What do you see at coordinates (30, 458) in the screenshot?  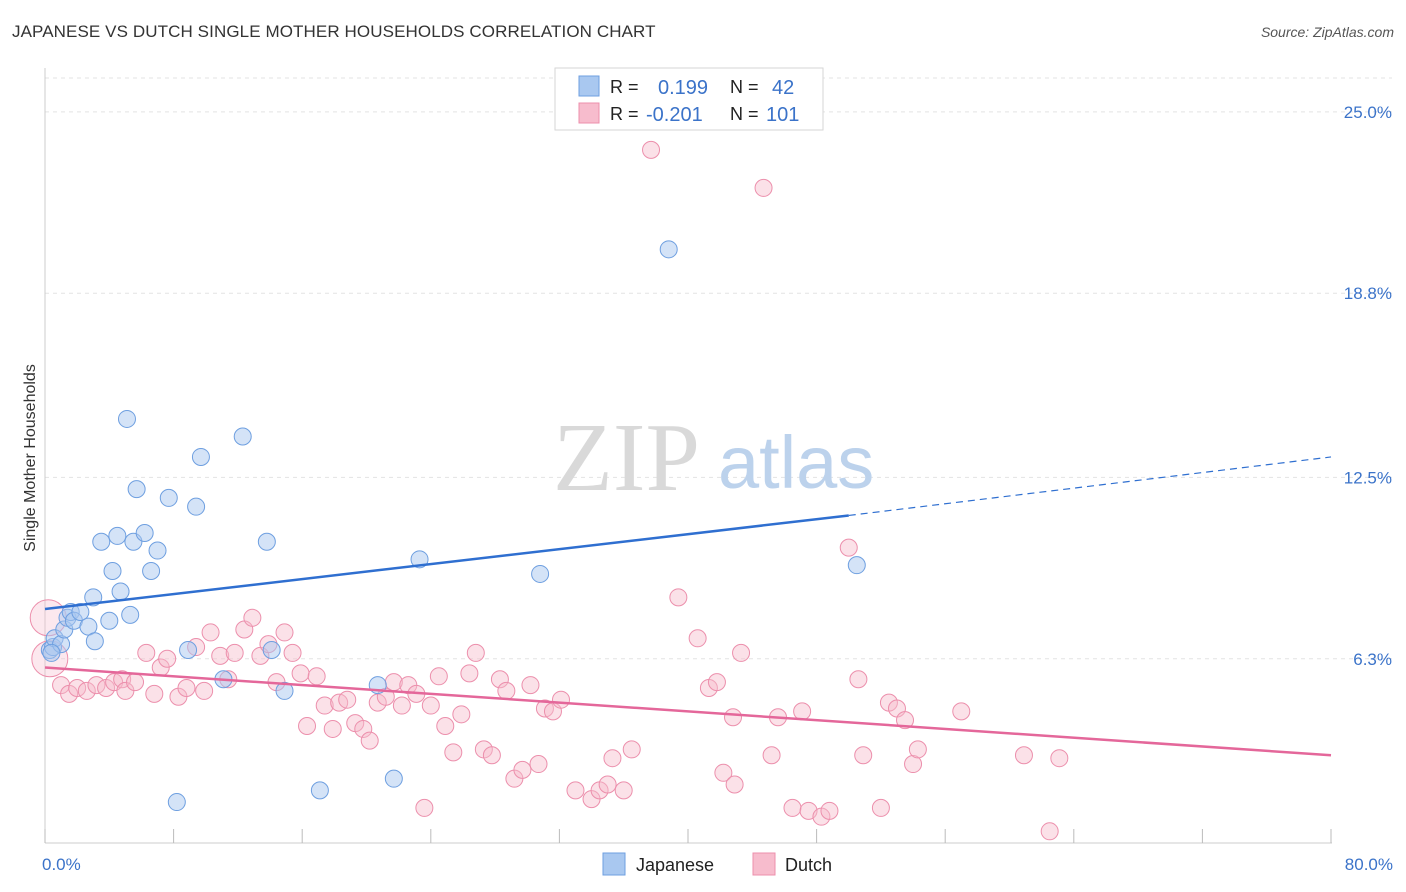 I see `y-axis-title: Single Mother Households` at bounding box center [30, 458].